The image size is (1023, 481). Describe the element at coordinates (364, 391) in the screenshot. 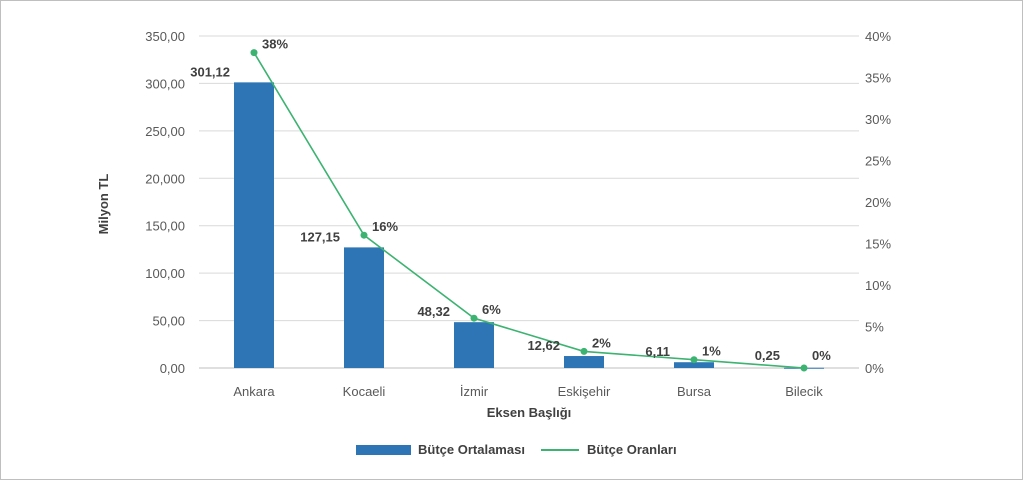

I see `x-tick-label: Kocaeli` at that location.